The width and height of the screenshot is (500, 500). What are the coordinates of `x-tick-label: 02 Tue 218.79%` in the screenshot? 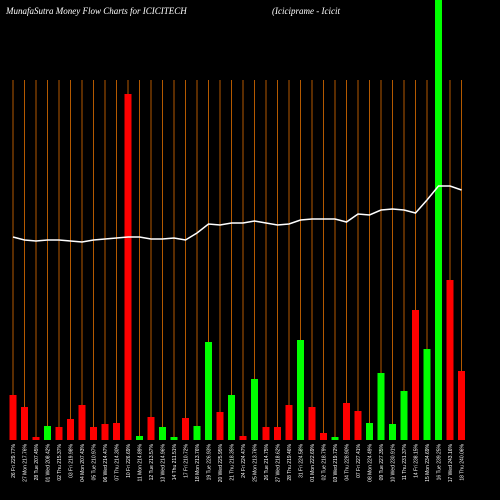 It's located at (325, 461).